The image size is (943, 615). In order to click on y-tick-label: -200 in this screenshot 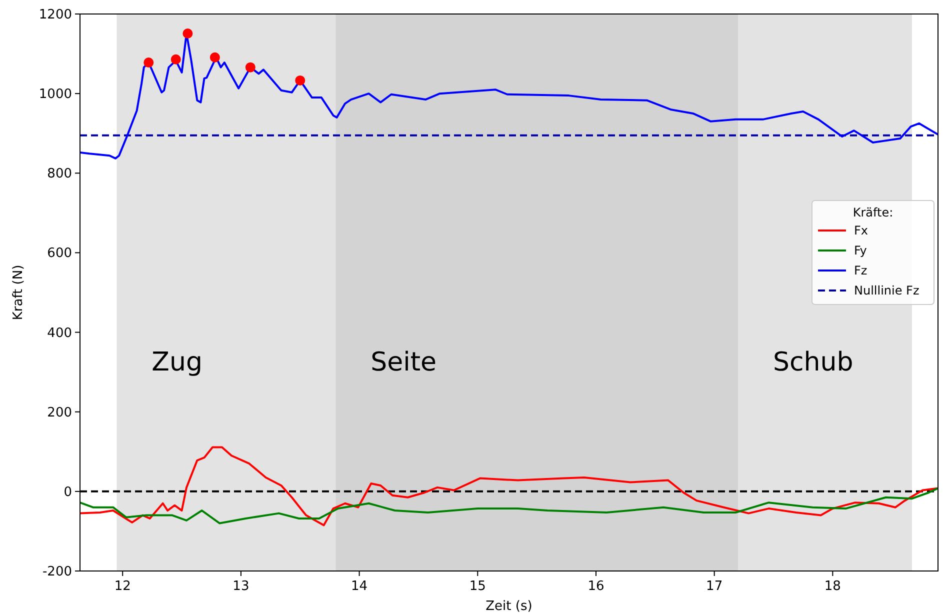, I will do `click(57, 572)`.